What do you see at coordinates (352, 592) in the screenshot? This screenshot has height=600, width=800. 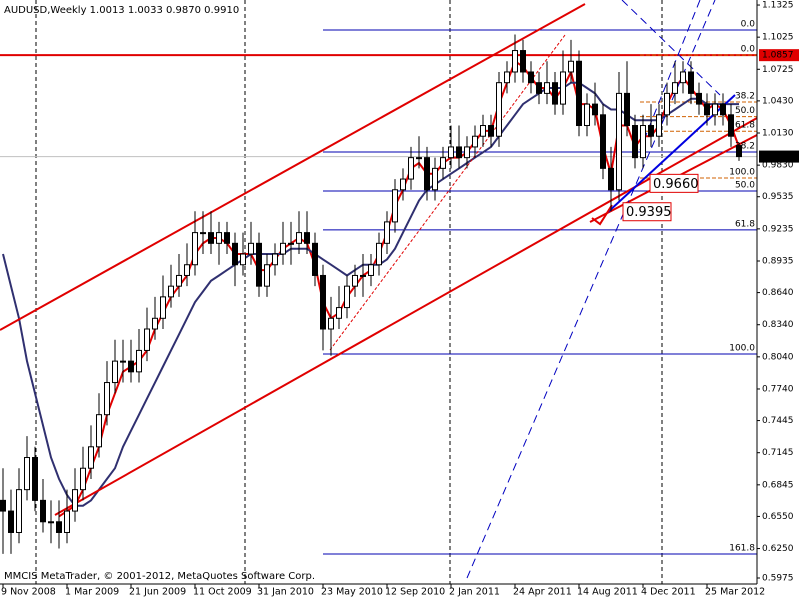 I see `x-tick-label: 23 May 2010` at bounding box center [352, 592].